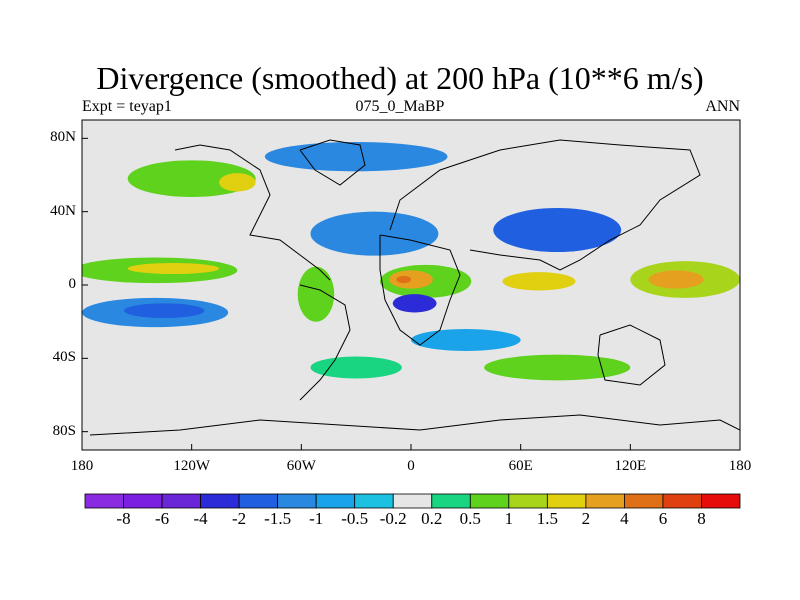 Image resolution: width=800 pixels, height=600 pixels. I want to click on indian-ocean-divergence-contour, so click(539, 281).